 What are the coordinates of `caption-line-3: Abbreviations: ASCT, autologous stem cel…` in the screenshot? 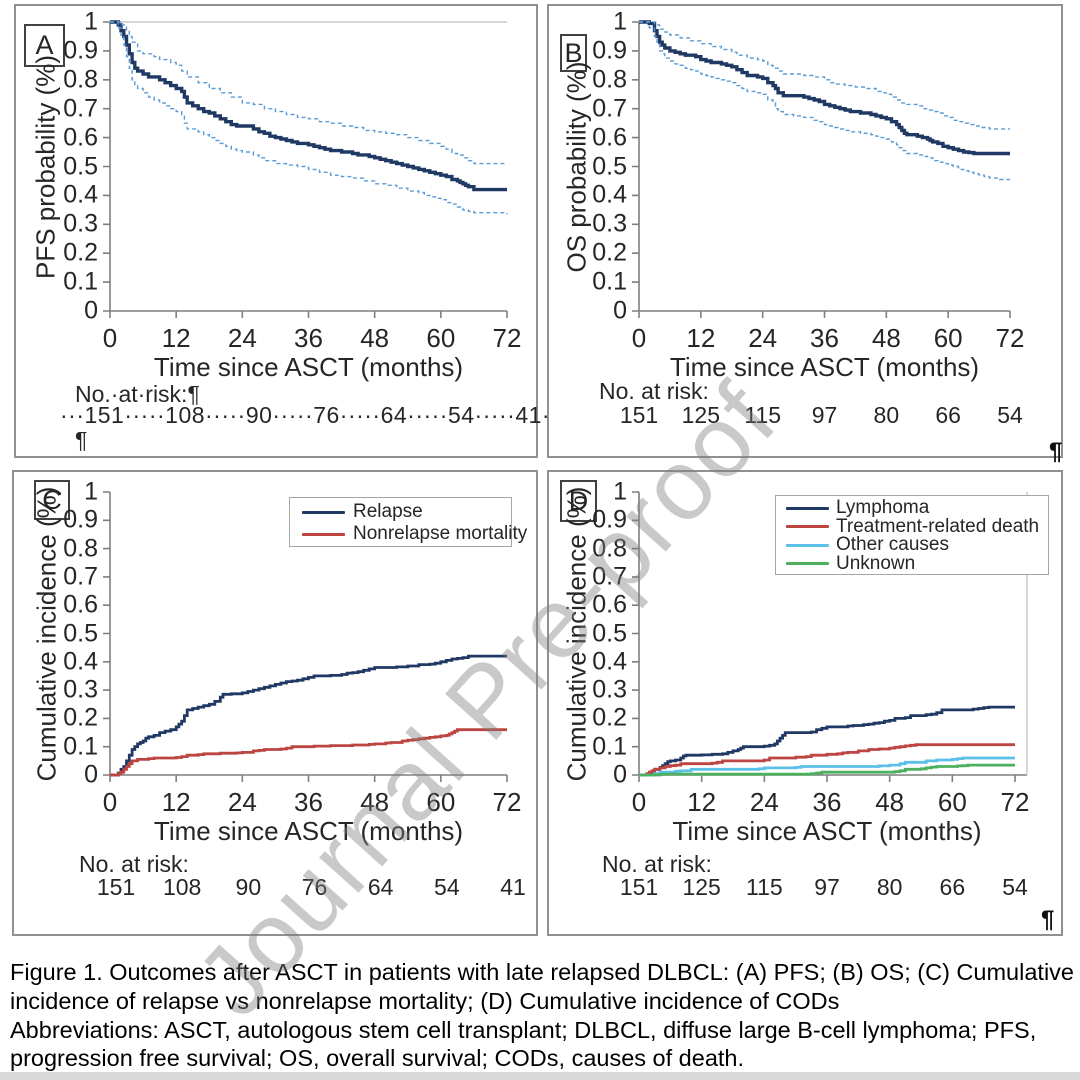 It's located at (523, 1029).